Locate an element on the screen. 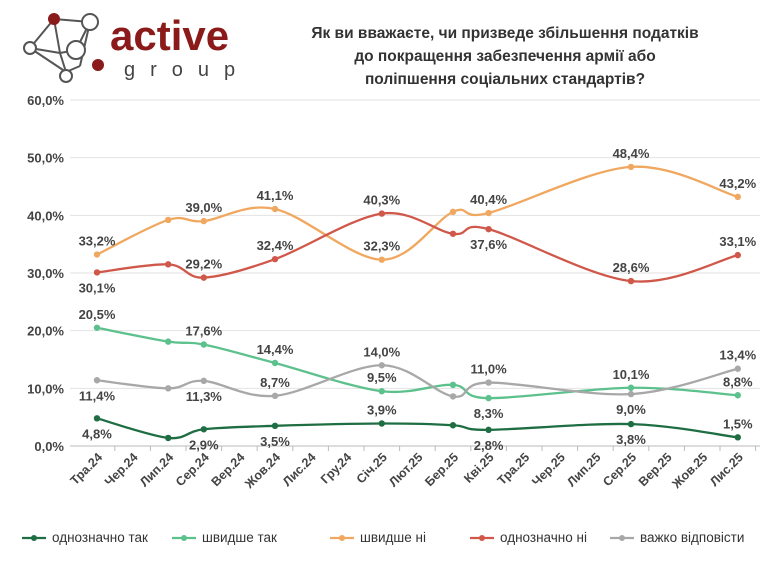 This screenshot has height=585, width=780. data-label: 9,0% is located at coordinates (631, 409).